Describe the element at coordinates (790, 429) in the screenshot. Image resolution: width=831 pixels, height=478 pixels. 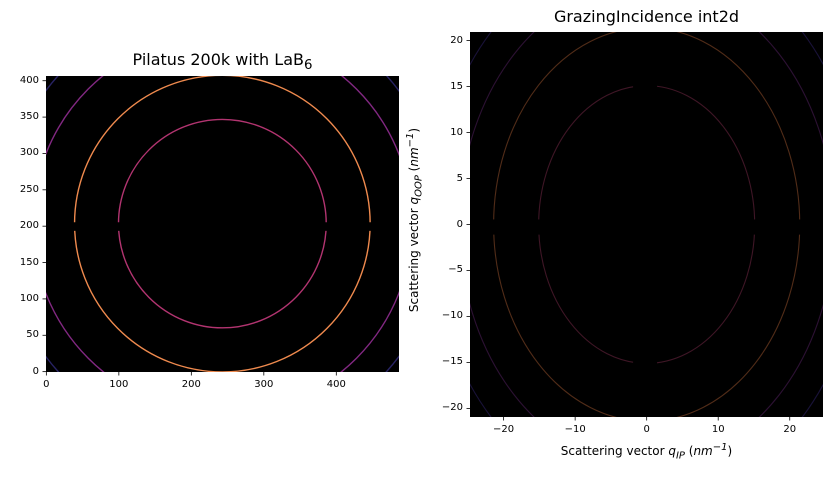
I see `x-tick-label: 20` at that location.